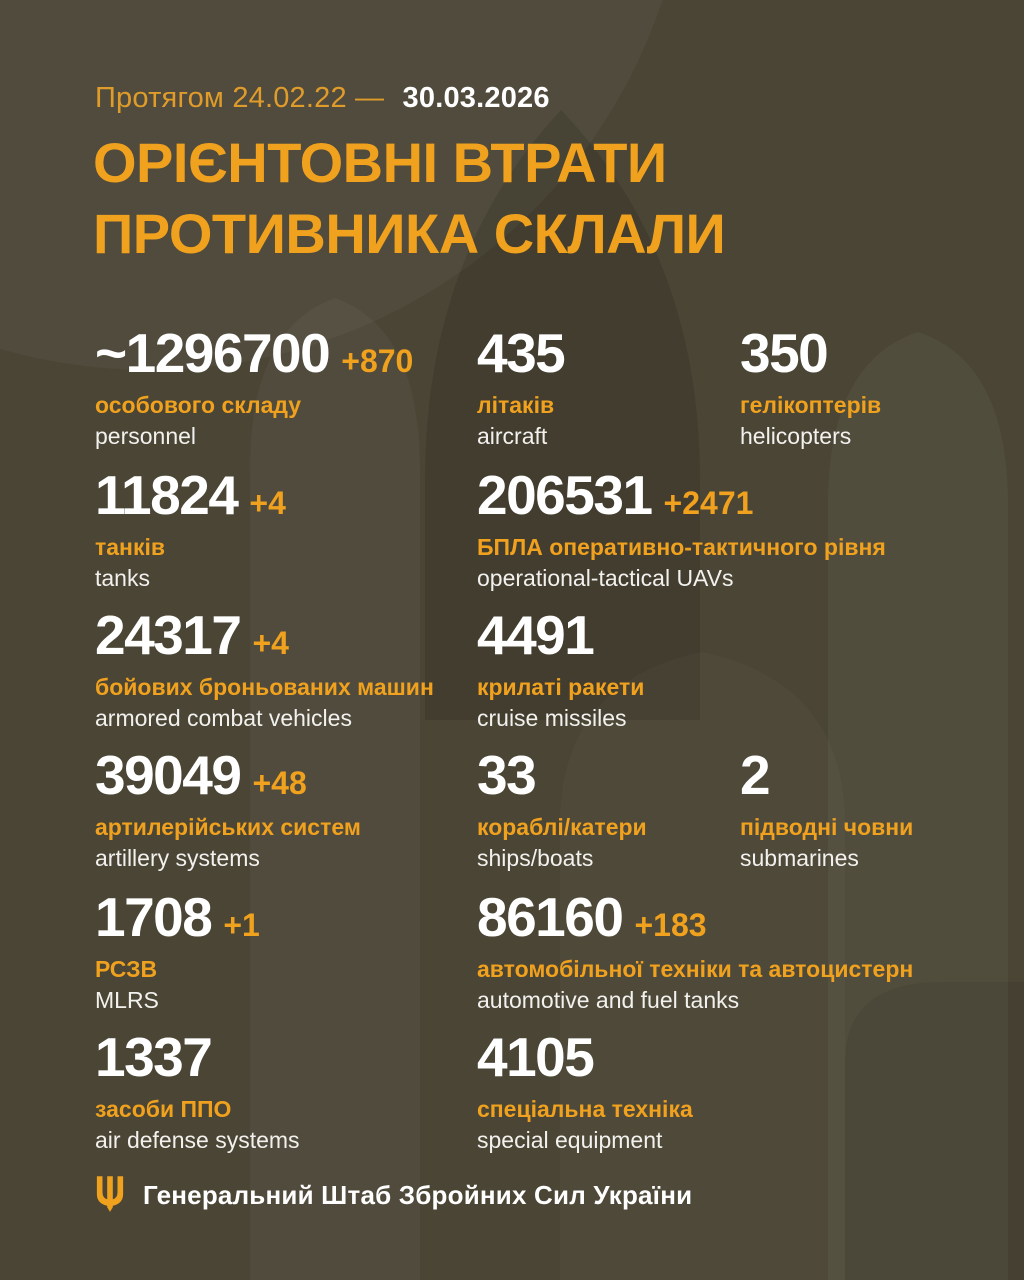 This screenshot has width=1024, height=1280. I want to click on footer-org-name: Генеральний Штаб Збройних Сил України, so click(418, 1194).